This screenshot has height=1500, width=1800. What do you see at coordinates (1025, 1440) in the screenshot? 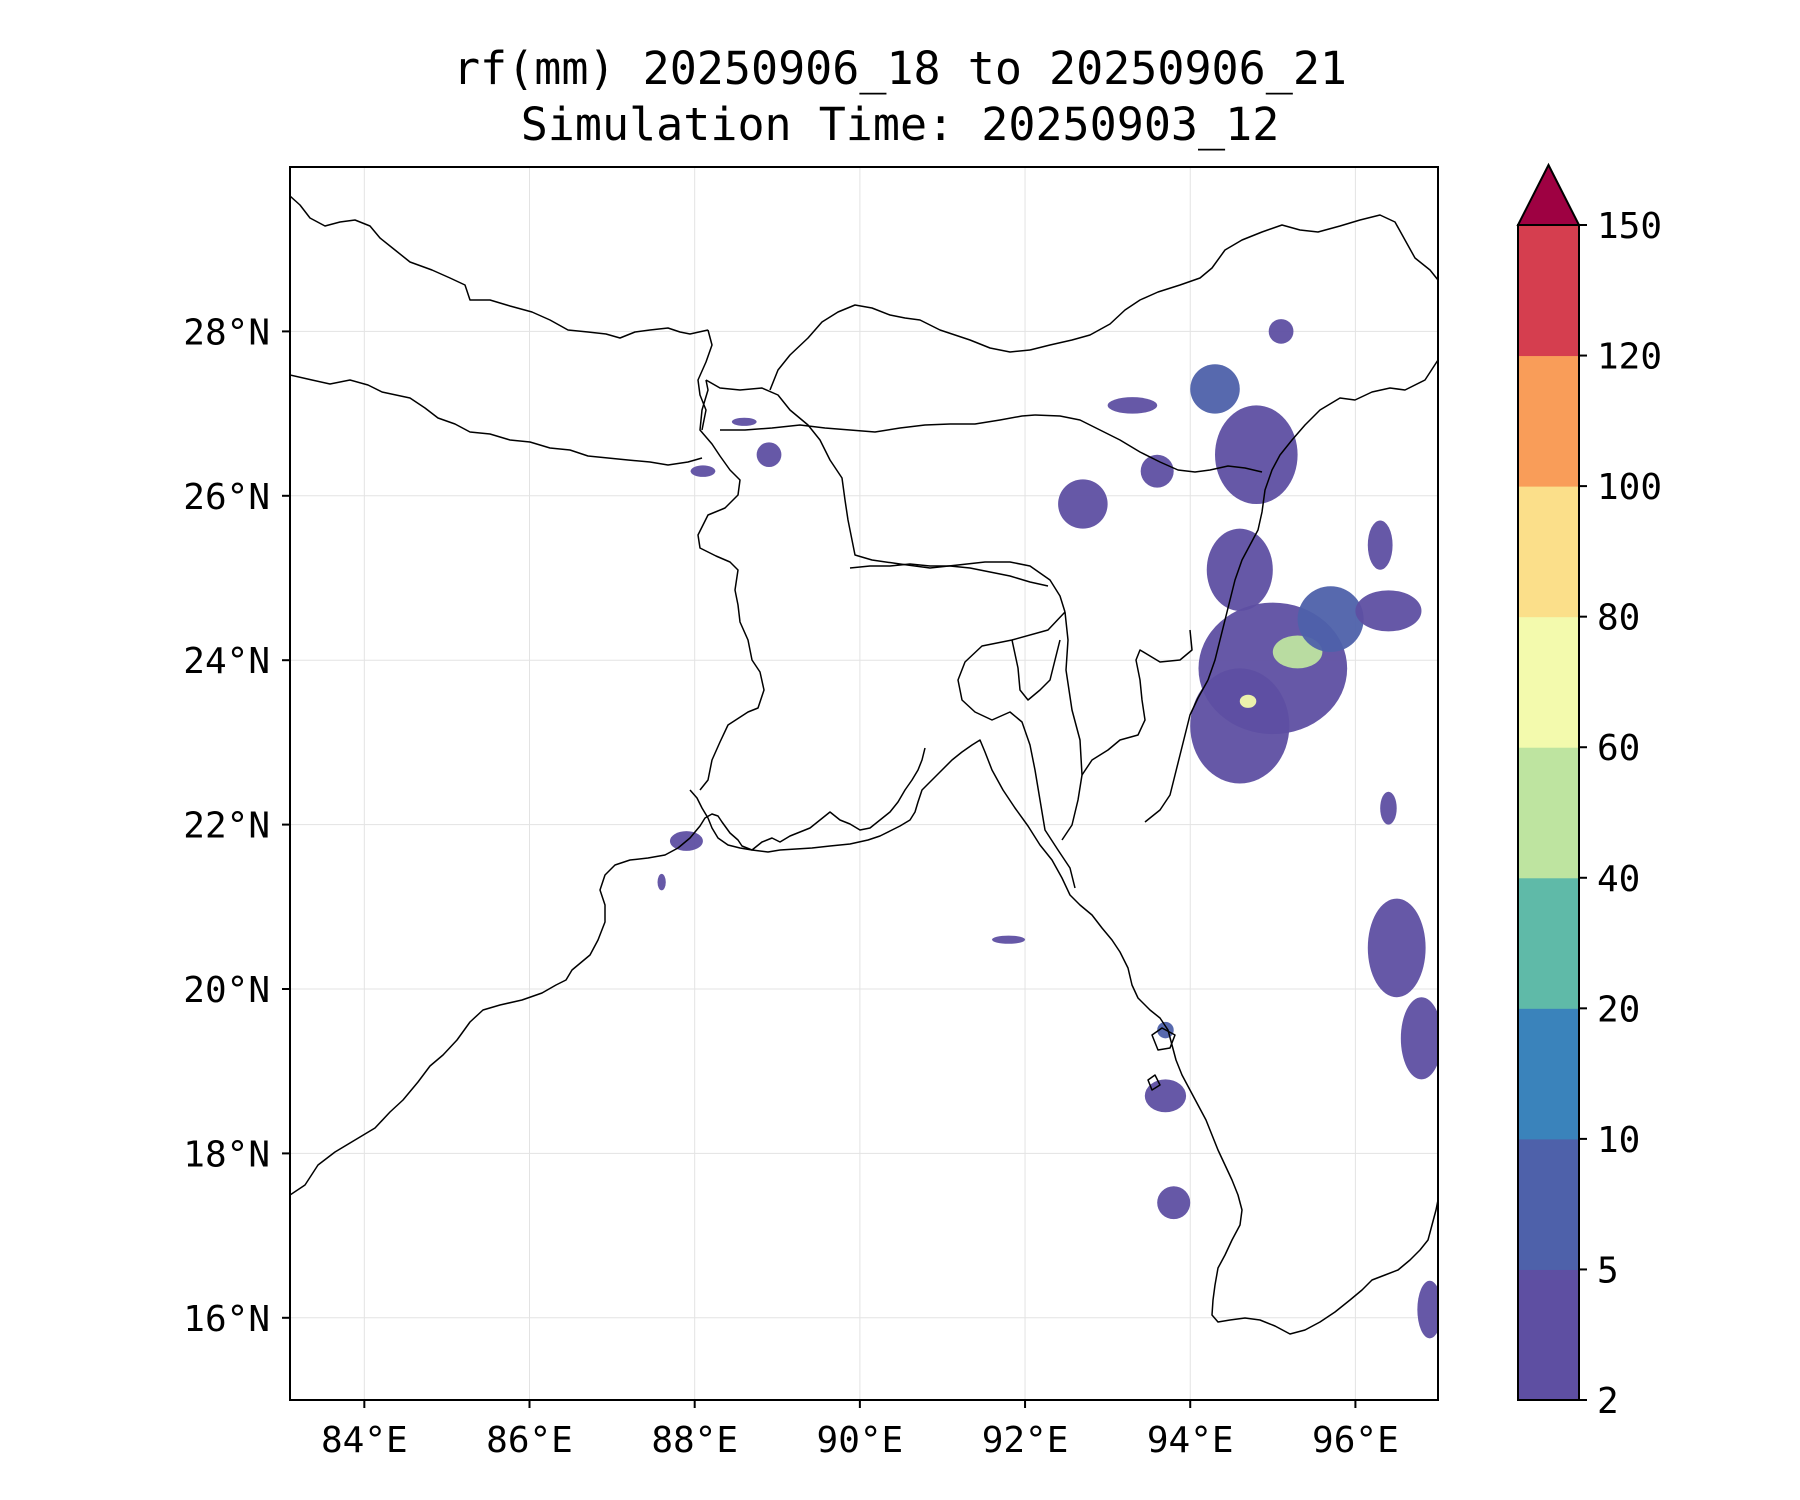
I see `lon-tick-label: 92°E` at bounding box center [1025, 1440].